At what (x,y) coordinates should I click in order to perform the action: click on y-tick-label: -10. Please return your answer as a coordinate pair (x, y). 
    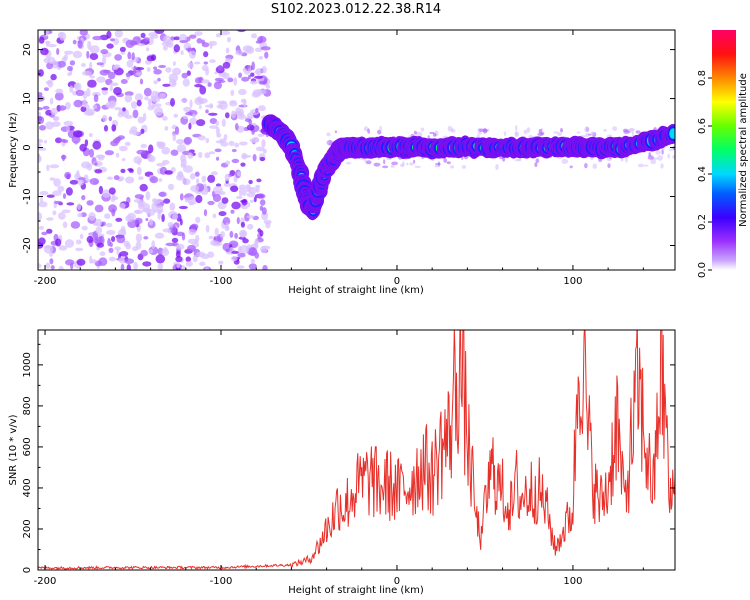
    Looking at the image, I should click on (27, 196).